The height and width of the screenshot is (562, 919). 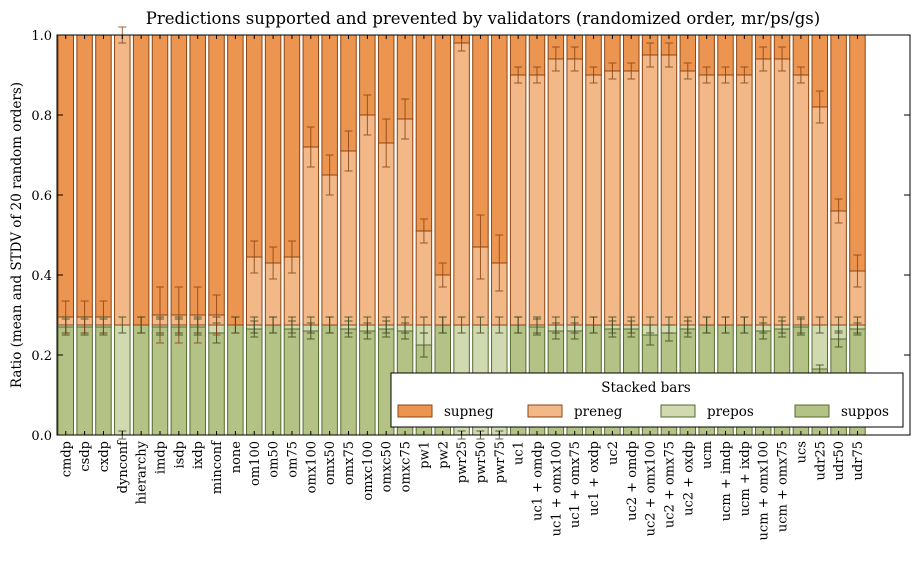 I want to click on x-tick-label: cxdp, so click(x=104, y=456).